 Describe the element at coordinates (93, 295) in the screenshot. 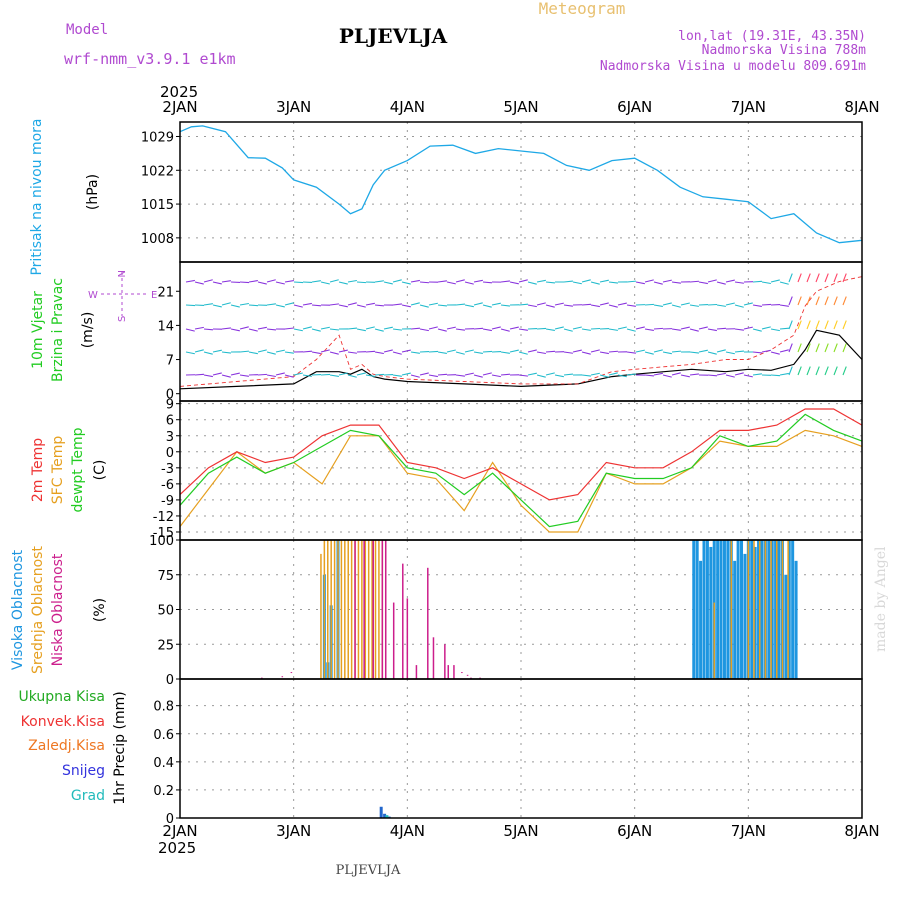

I see `compass-w: W` at that location.